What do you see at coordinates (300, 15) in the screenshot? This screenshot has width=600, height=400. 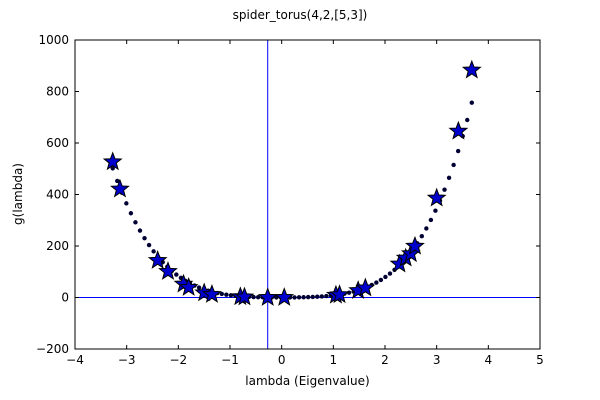 I see `chart-title: spider_torus(4,2,[5,3])` at bounding box center [300, 15].